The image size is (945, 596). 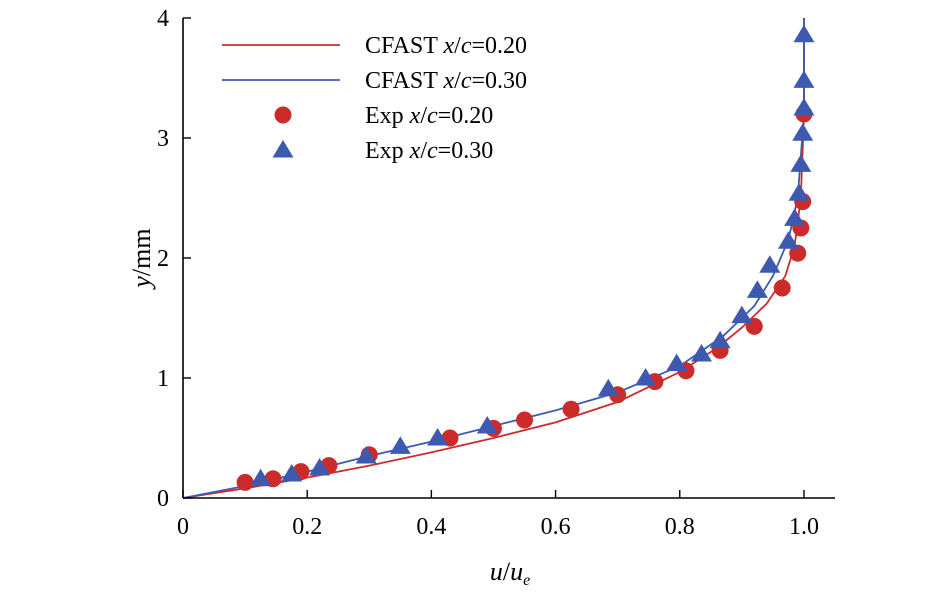 What do you see at coordinates (307, 527) in the screenshot?
I see `x-tick-label: 0.2` at bounding box center [307, 527].